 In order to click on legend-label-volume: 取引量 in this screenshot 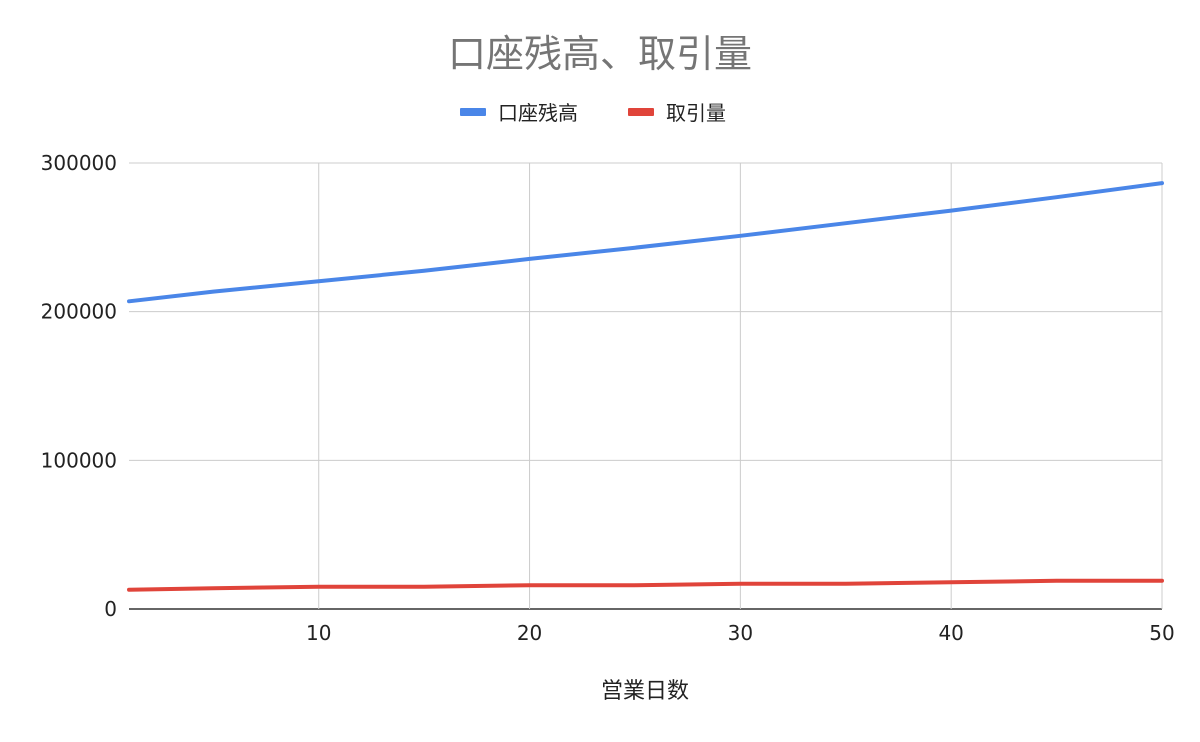, I will do `click(696, 113)`.